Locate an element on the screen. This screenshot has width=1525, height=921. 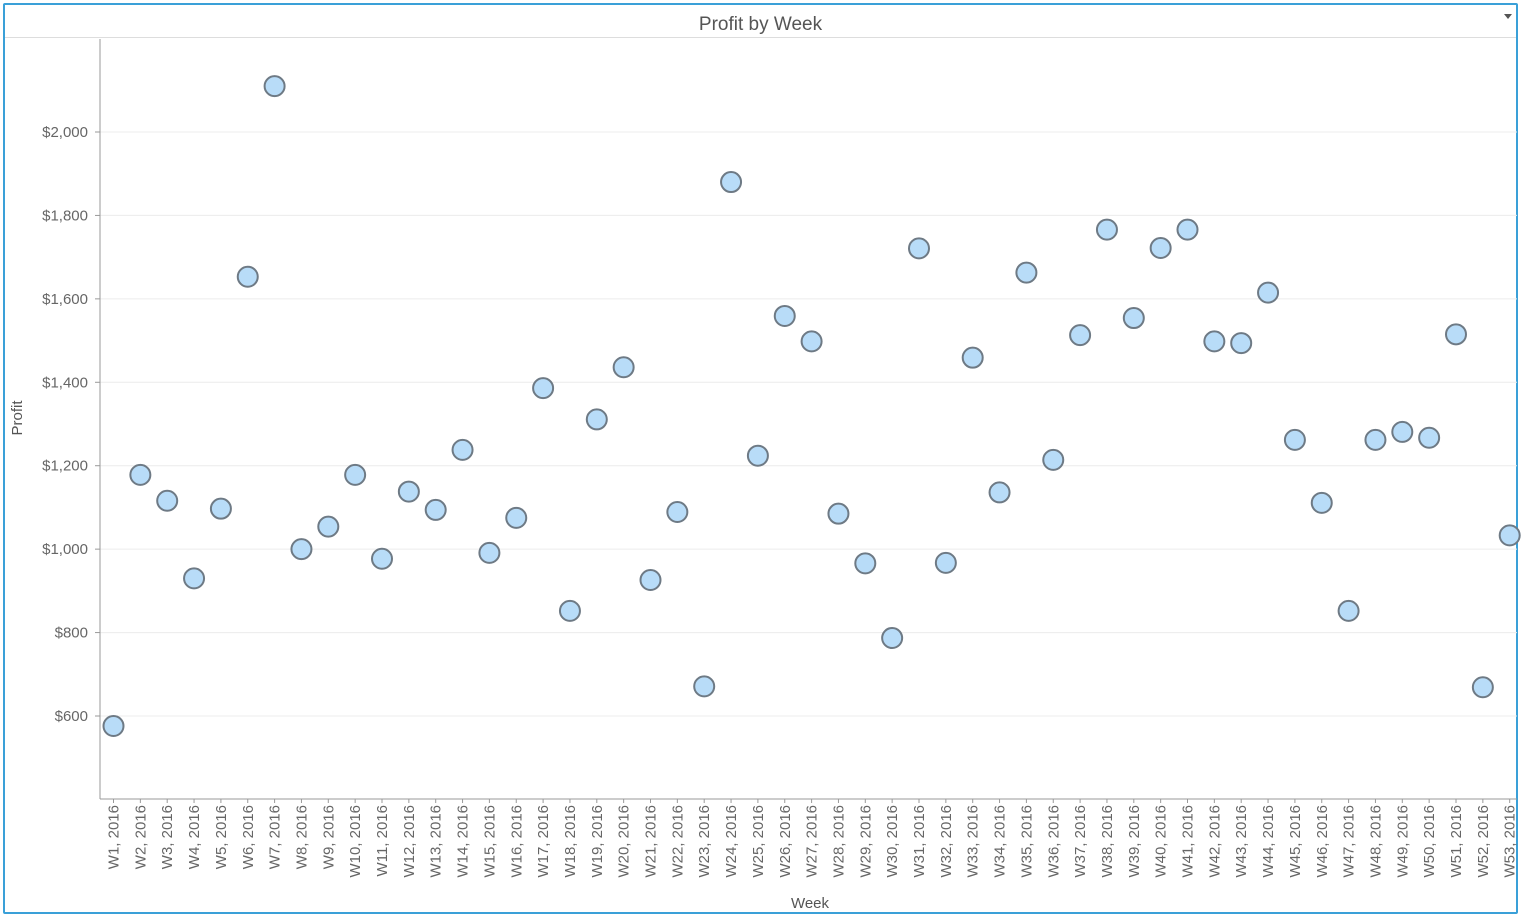
x-tick-label: W15, 2016 is located at coordinates (489, 841).